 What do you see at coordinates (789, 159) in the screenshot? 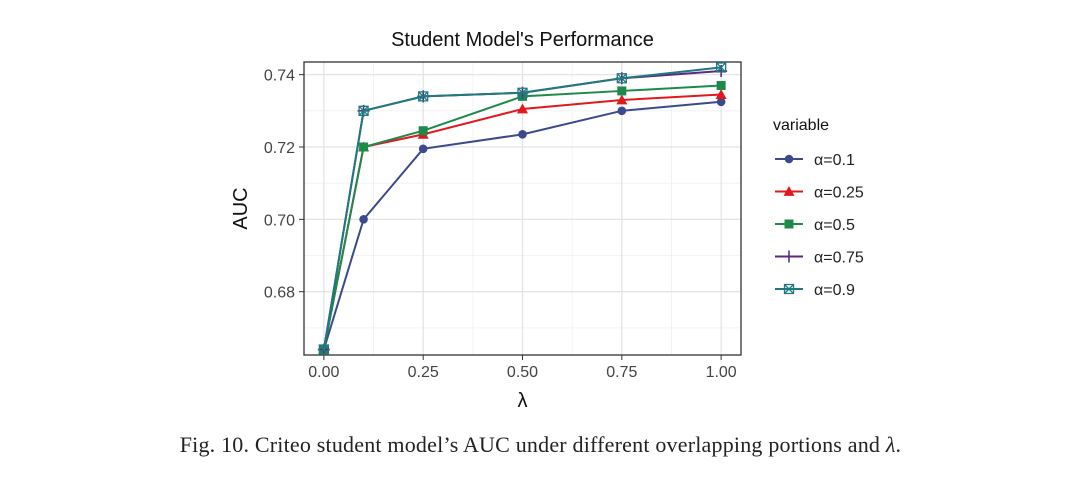
I see `legend-0-1-marker` at bounding box center [789, 159].